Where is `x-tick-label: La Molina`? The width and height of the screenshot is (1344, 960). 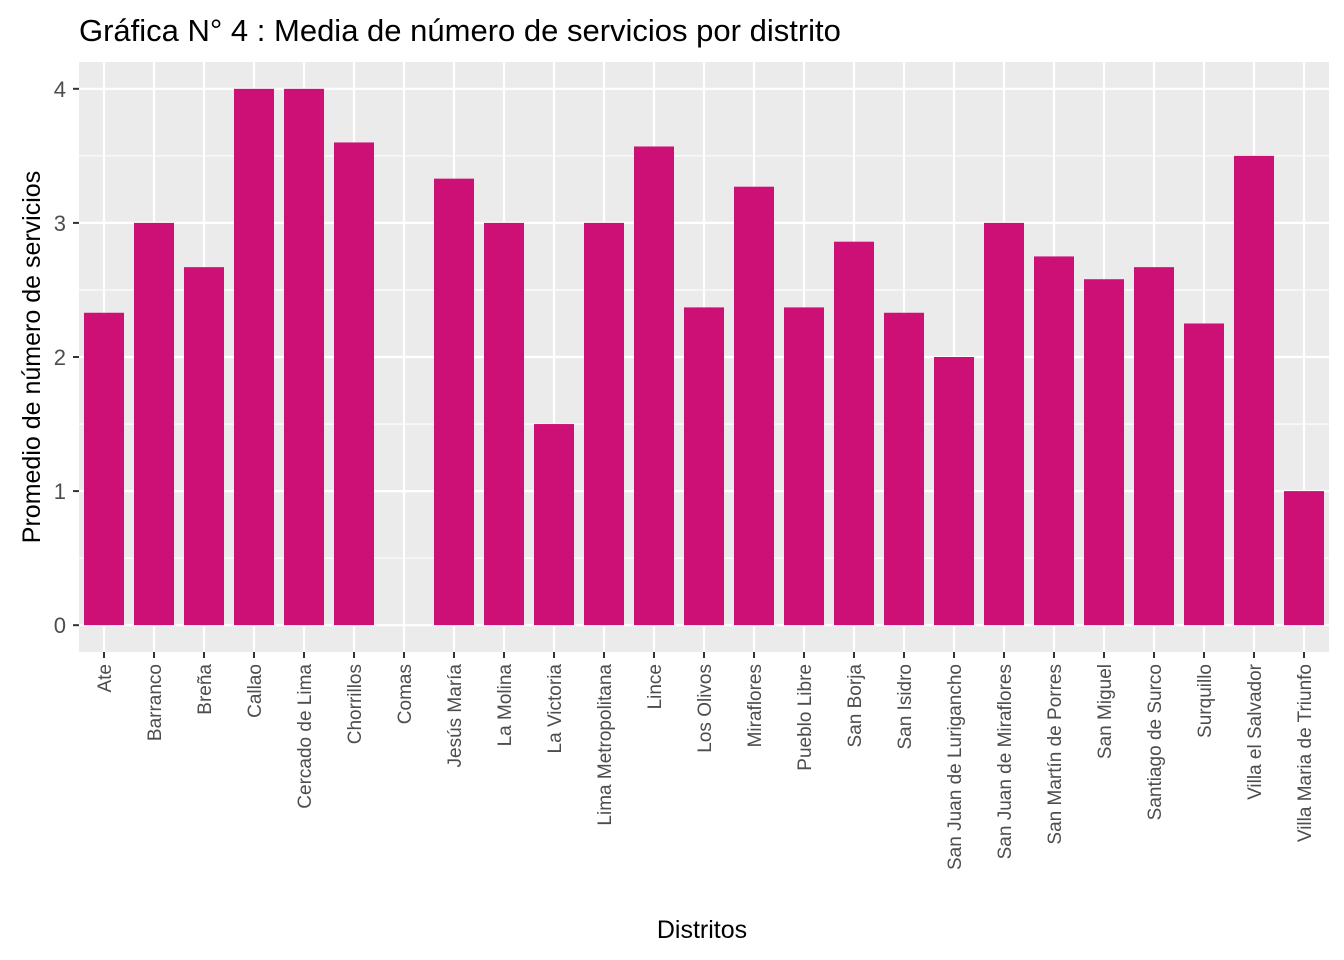
x-tick-label: La Molina is located at coordinates (505, 705).